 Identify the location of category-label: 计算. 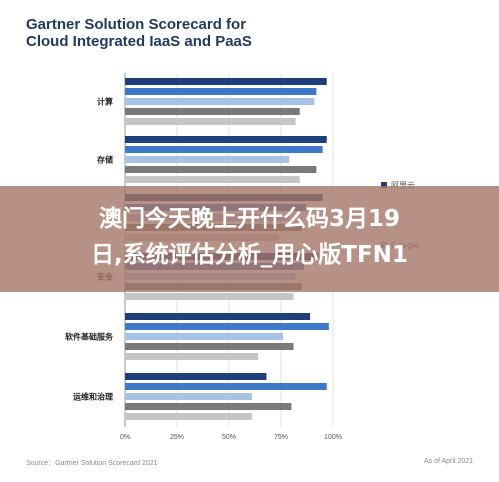
(105, 102).